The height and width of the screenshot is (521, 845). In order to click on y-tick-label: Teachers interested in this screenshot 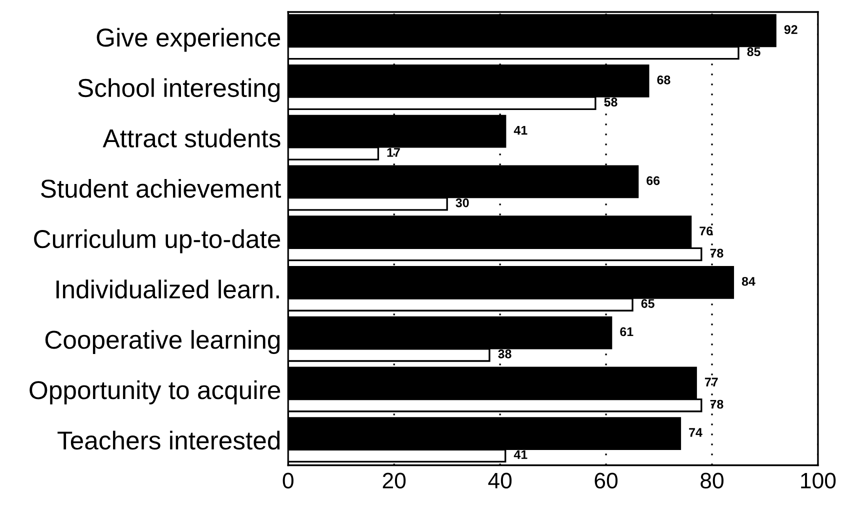, I will do `click(169, 440)`.